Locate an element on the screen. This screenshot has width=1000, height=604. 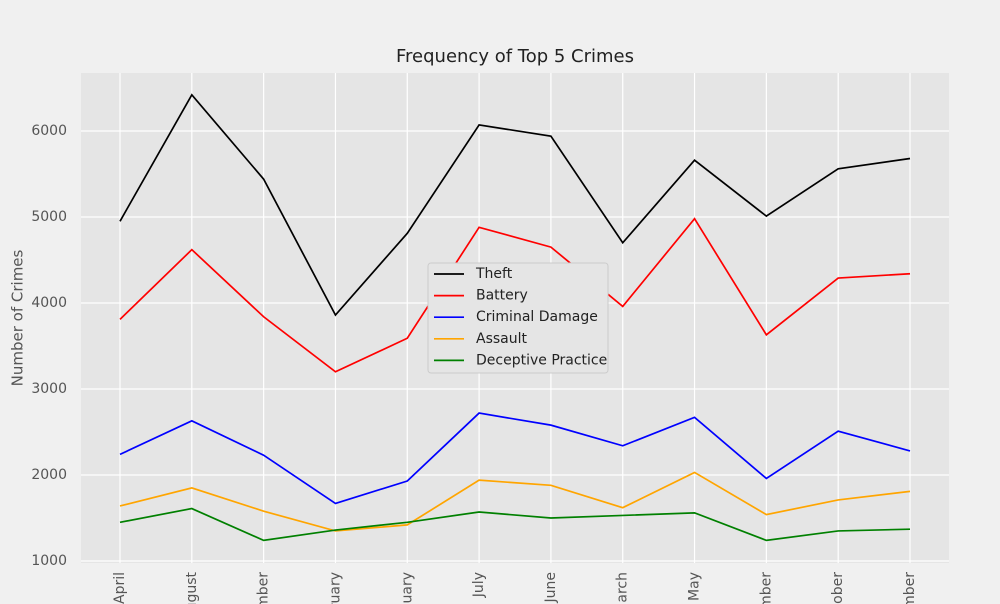
y-axis-label: Number of Crimes is located at coordinates (18, 317).